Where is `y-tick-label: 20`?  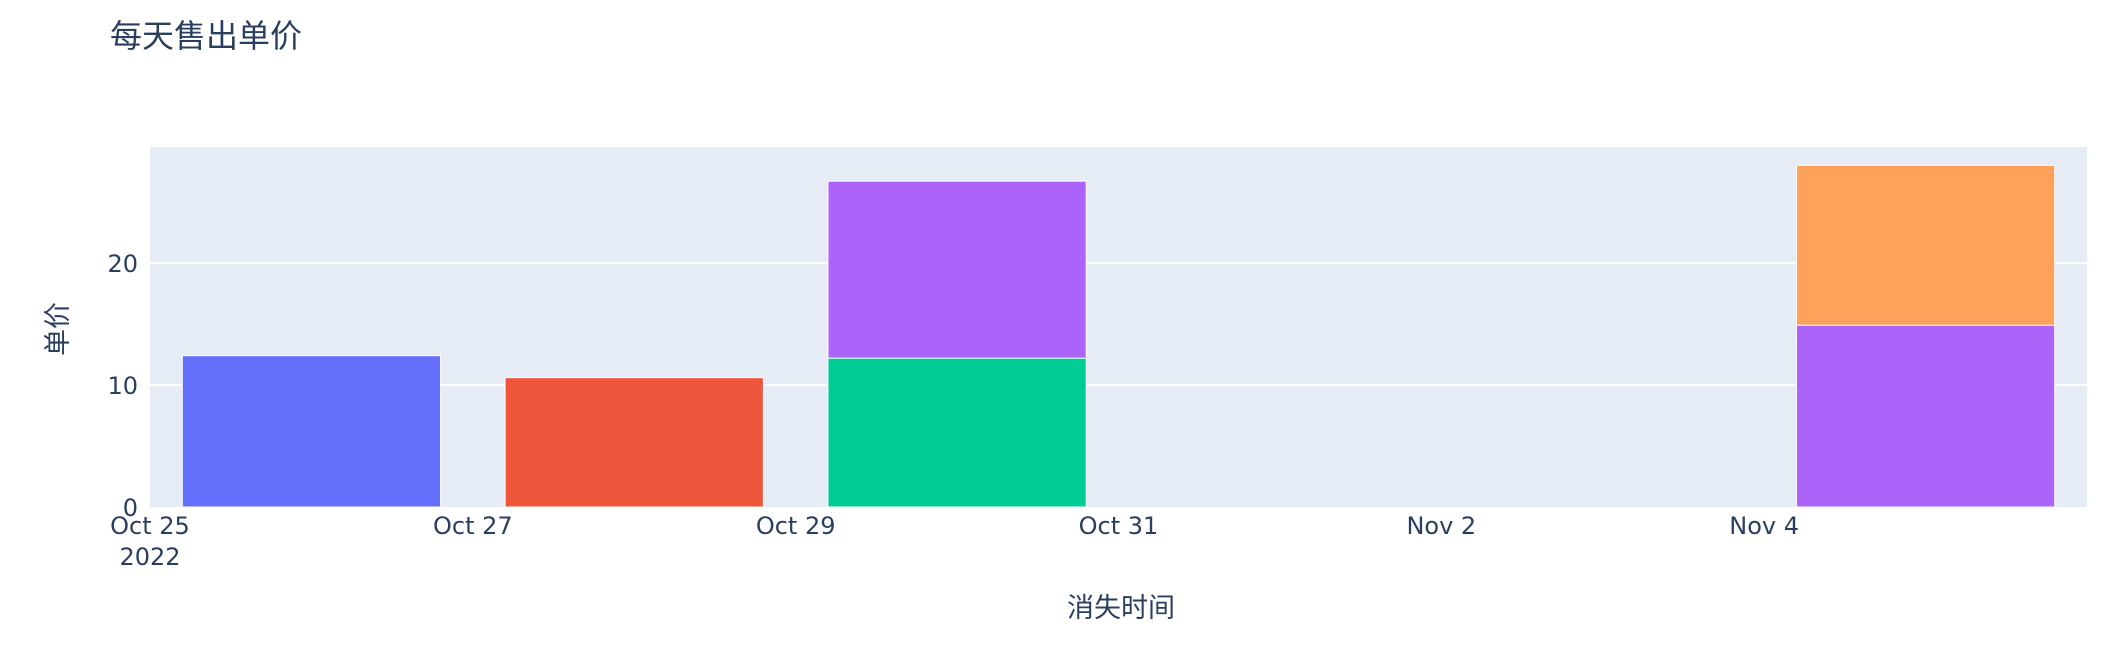
y-tick-label: 20 is located at coordinates (122, 264).